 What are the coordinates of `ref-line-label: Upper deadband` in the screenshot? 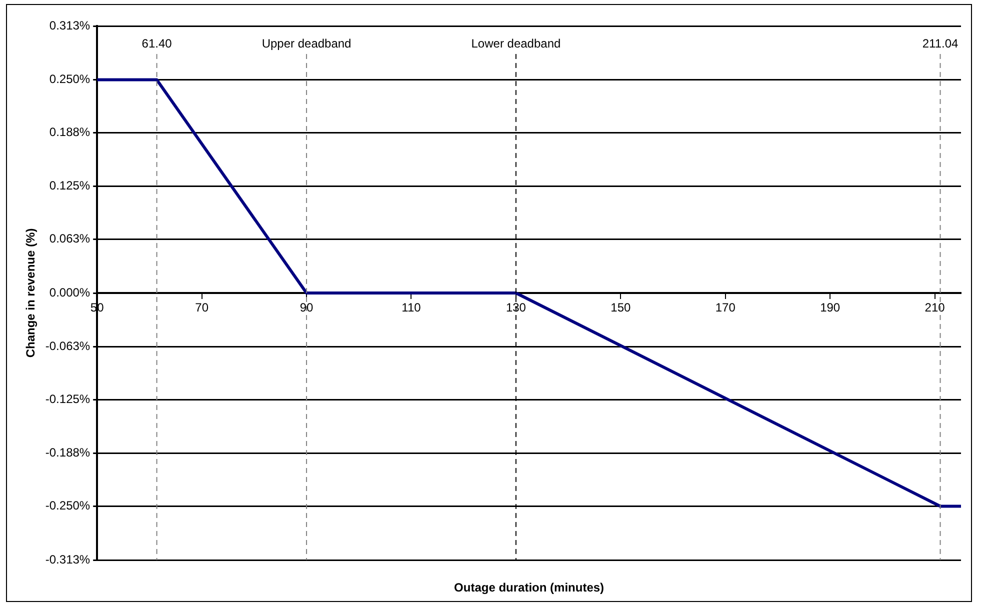 It's located at (307, 43).